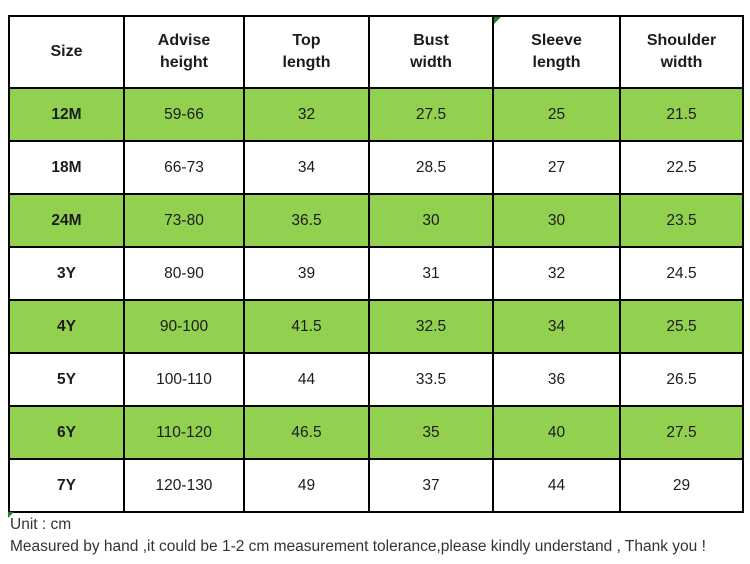 This screenshot has height=564, width=750. I want to click on shoulder-width-cell: 29, so click(681, 485).